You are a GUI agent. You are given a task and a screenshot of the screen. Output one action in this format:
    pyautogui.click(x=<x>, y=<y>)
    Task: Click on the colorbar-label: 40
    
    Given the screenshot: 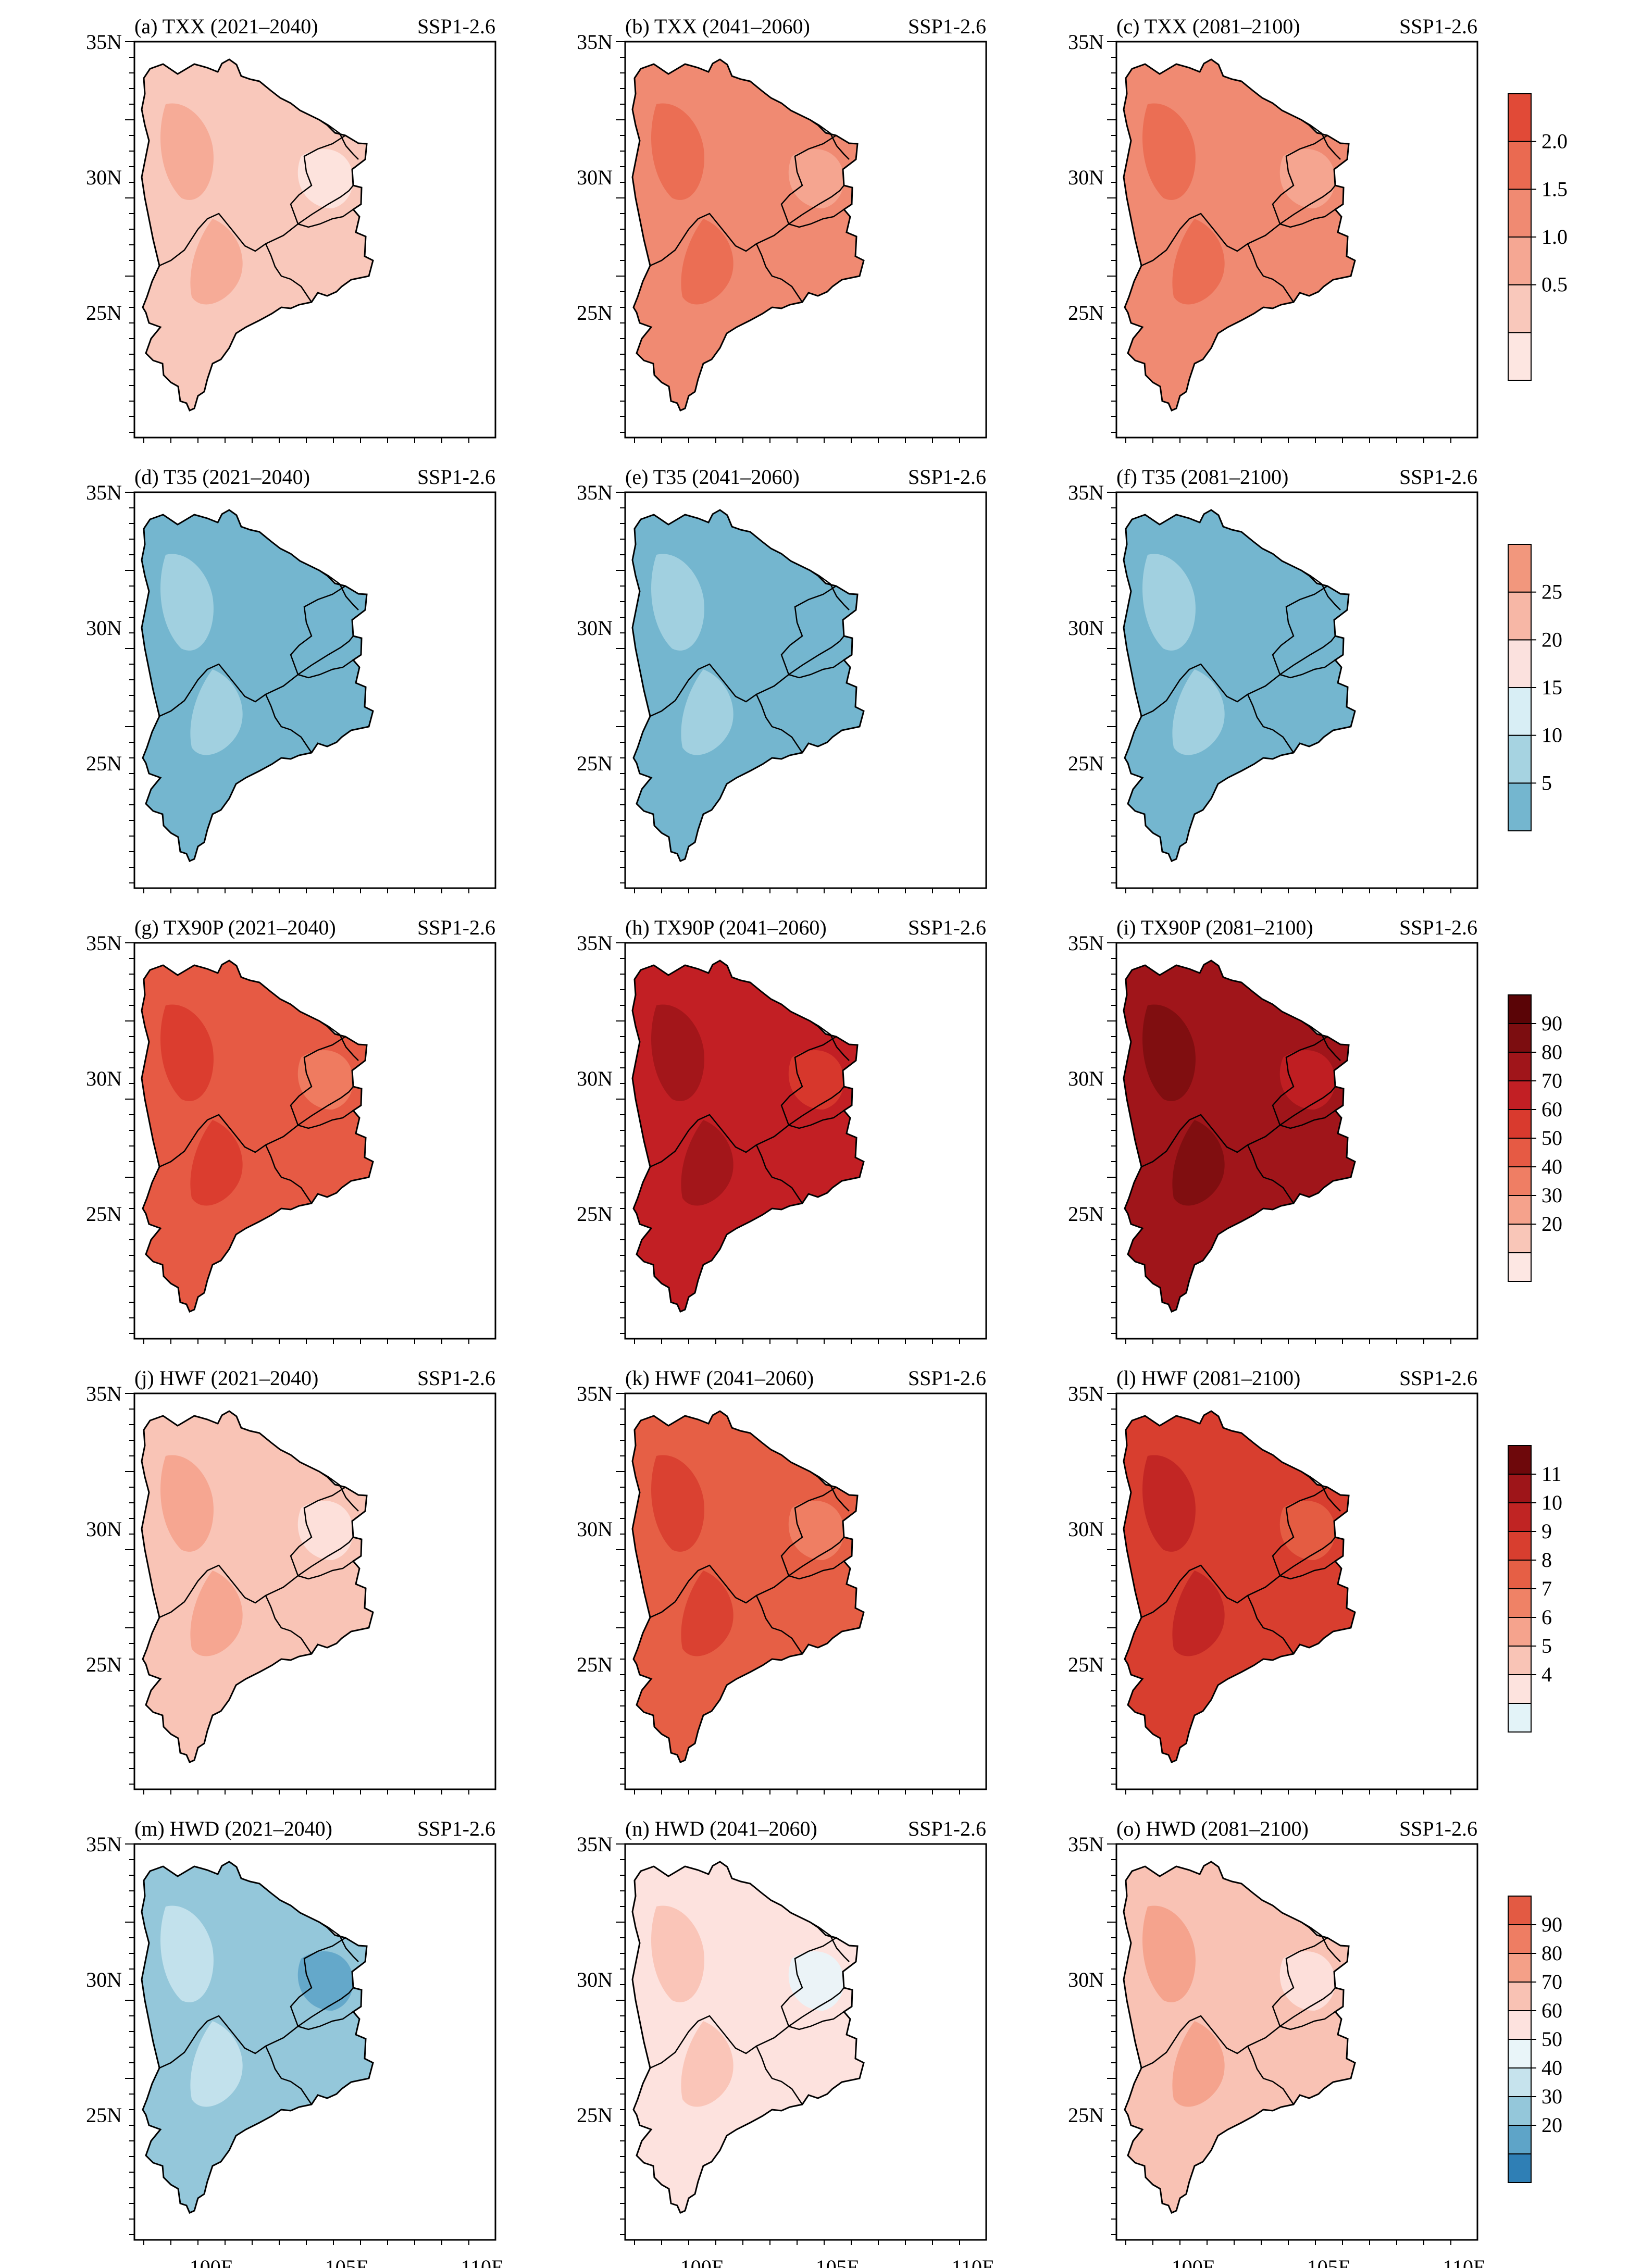 What is the action you would take?
    pyautogui.click(x=1551, y=1166)
    